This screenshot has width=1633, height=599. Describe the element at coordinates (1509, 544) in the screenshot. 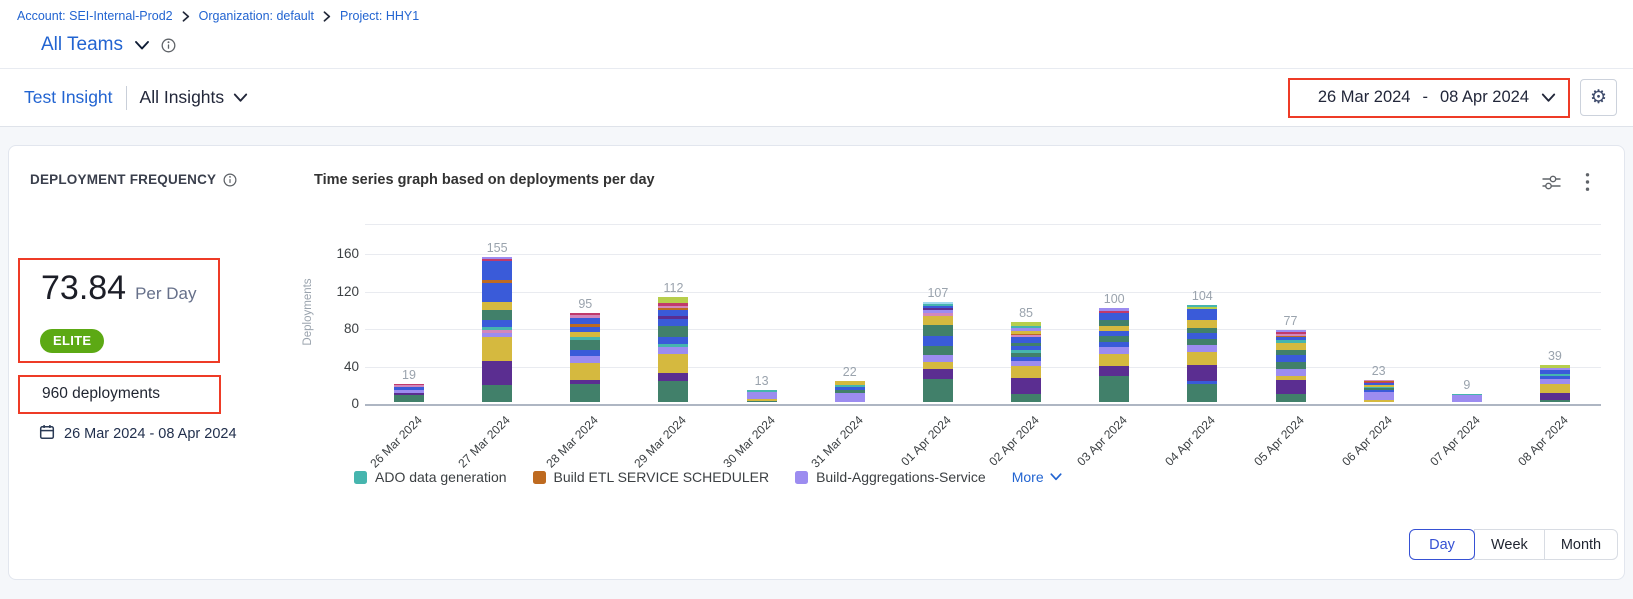

I see `granularity-week-button: Week` at that location.